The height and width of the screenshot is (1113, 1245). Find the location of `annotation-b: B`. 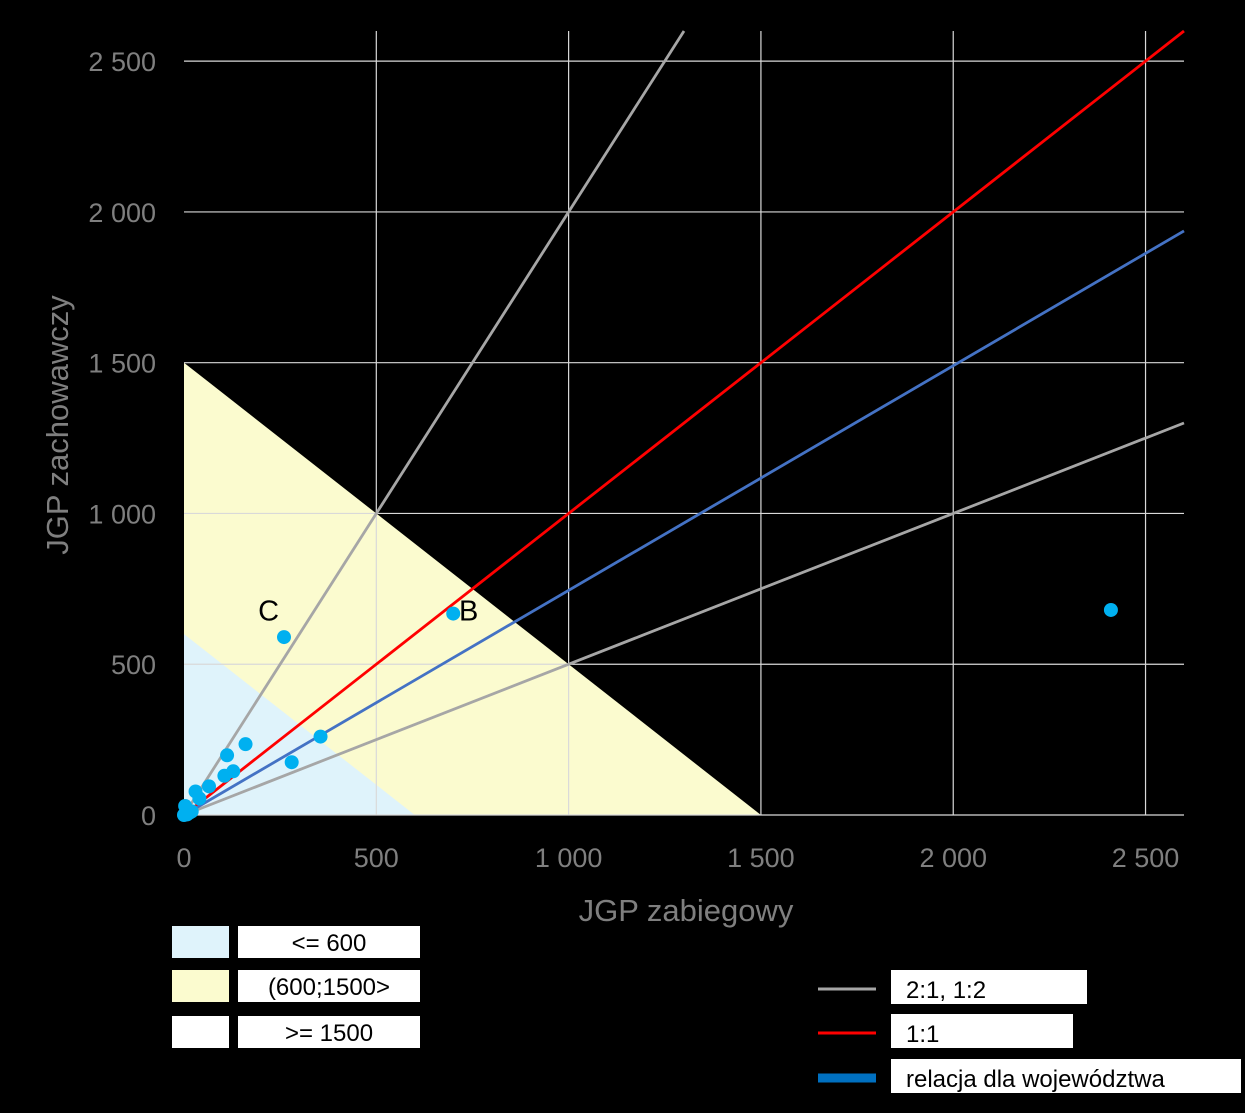

annotation-b: B is located at coordinates (468, 612).